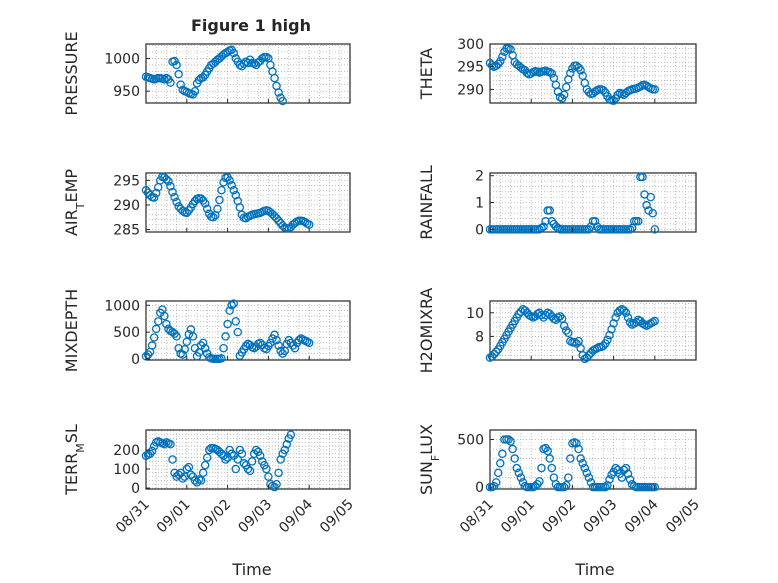  What do you see at coordinates (594, 569) in the screenshot?
I see `x-axis-label-right: Time` at bounding box center [594, 569].